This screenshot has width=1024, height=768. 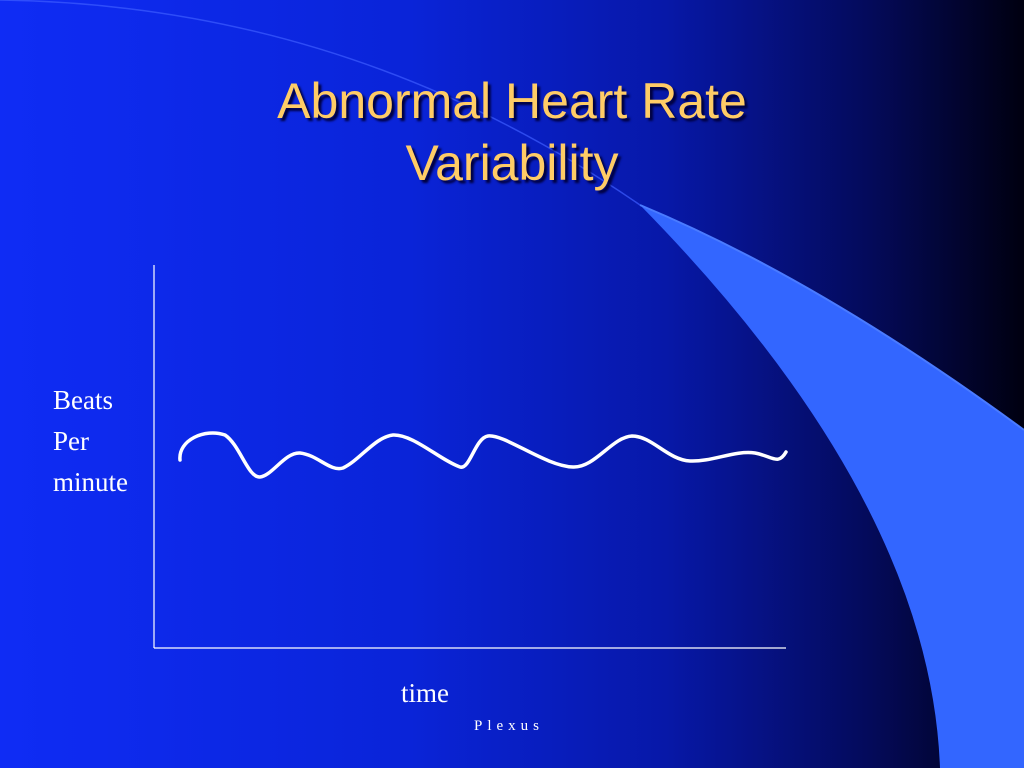 I want to click on title-line-2: Variability, so click(x=512, y=163).